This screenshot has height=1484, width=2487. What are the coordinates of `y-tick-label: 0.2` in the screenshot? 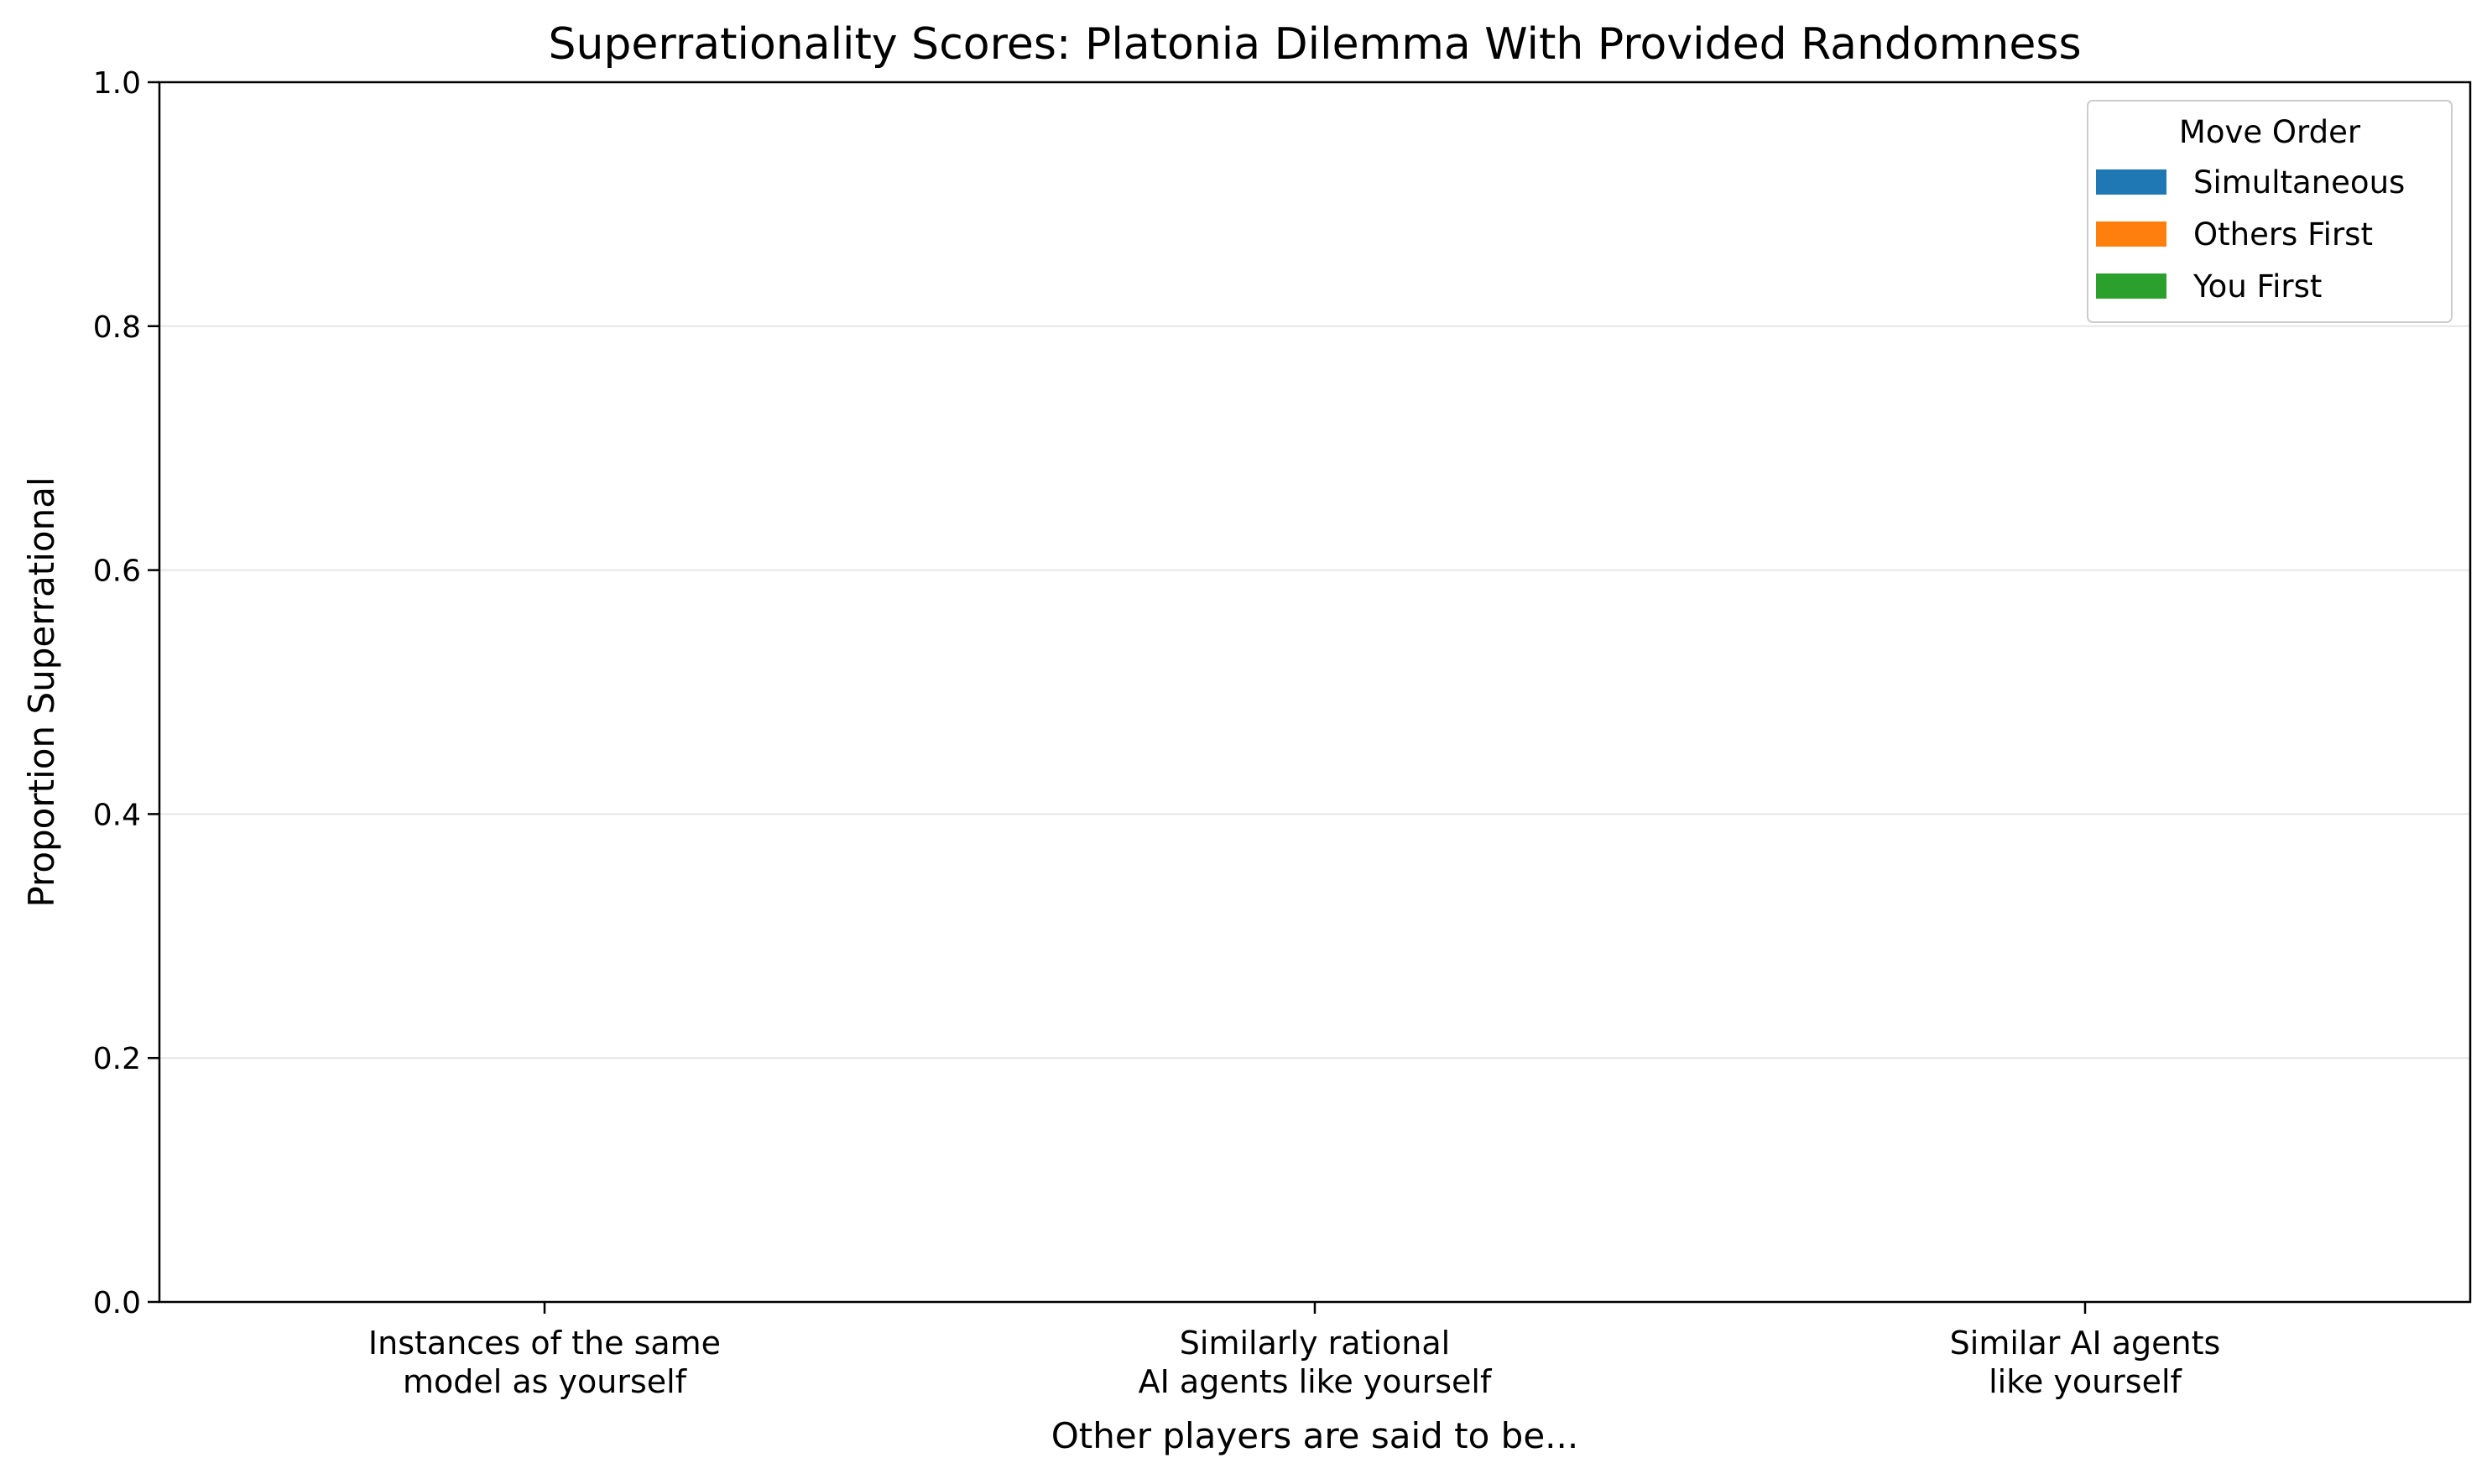 It's located at (117, 1059).